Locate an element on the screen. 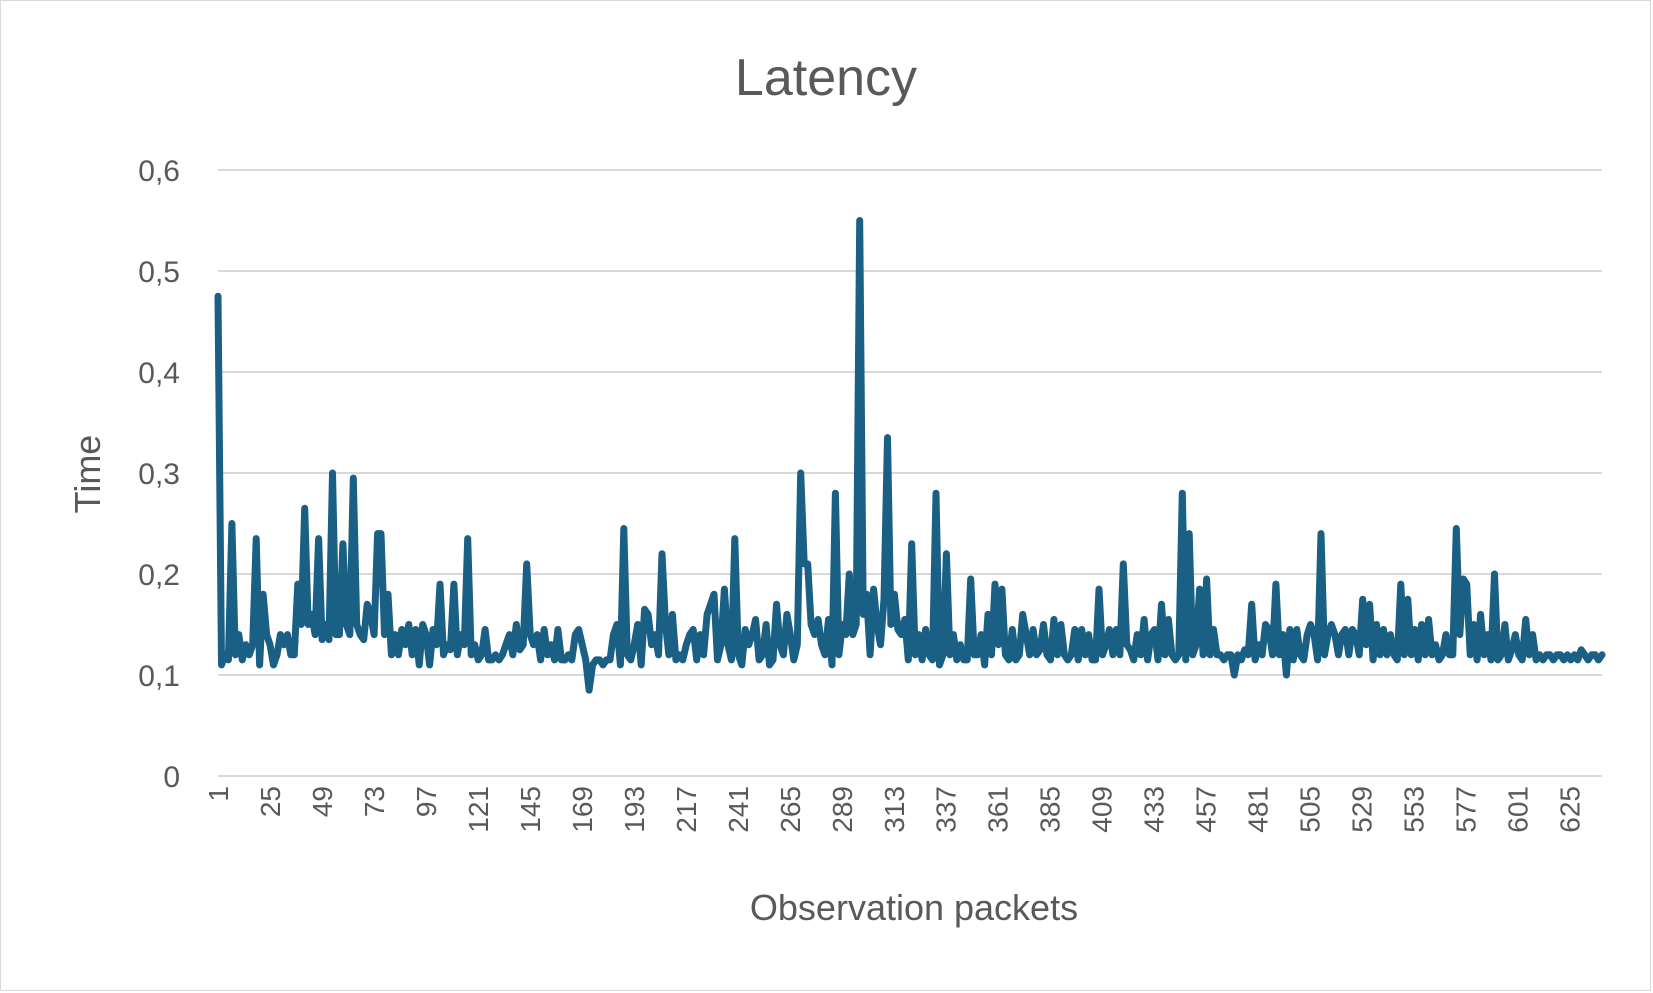 This screenshot has height=993, width=1653. x-tick-label: 121 is located at coordinates (478, 809).